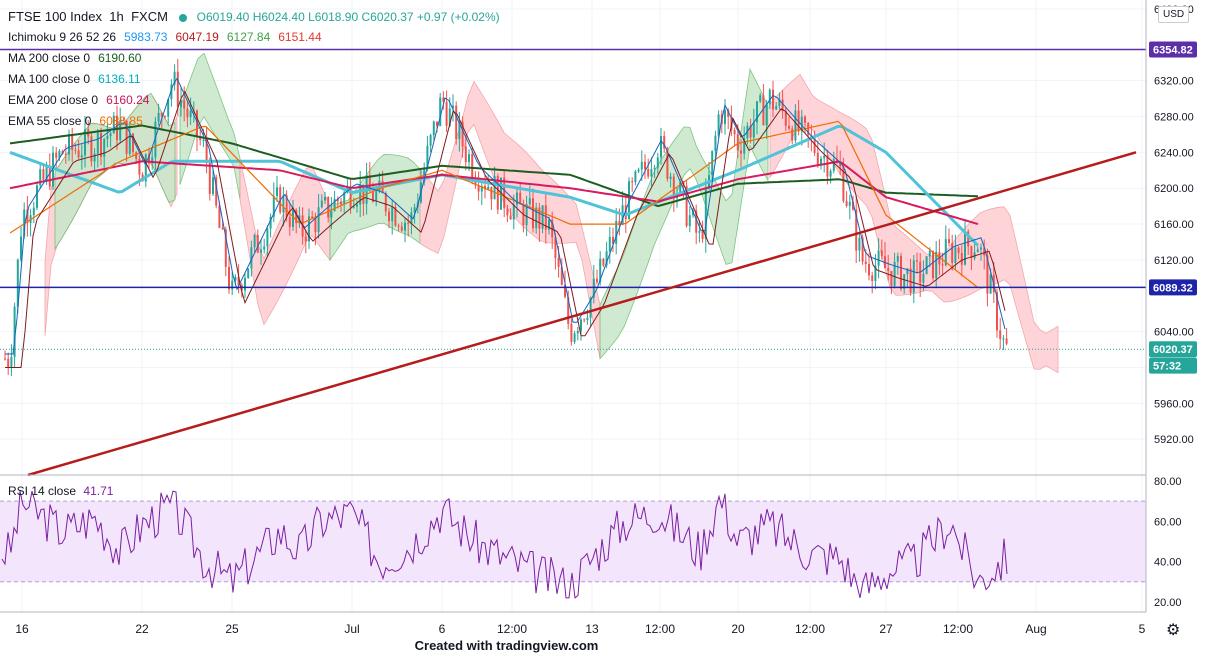  What do you see at coordinates (1174, 14) in the screenshot?
I see `currency-button: USD` at bounding box center [1174, 14].